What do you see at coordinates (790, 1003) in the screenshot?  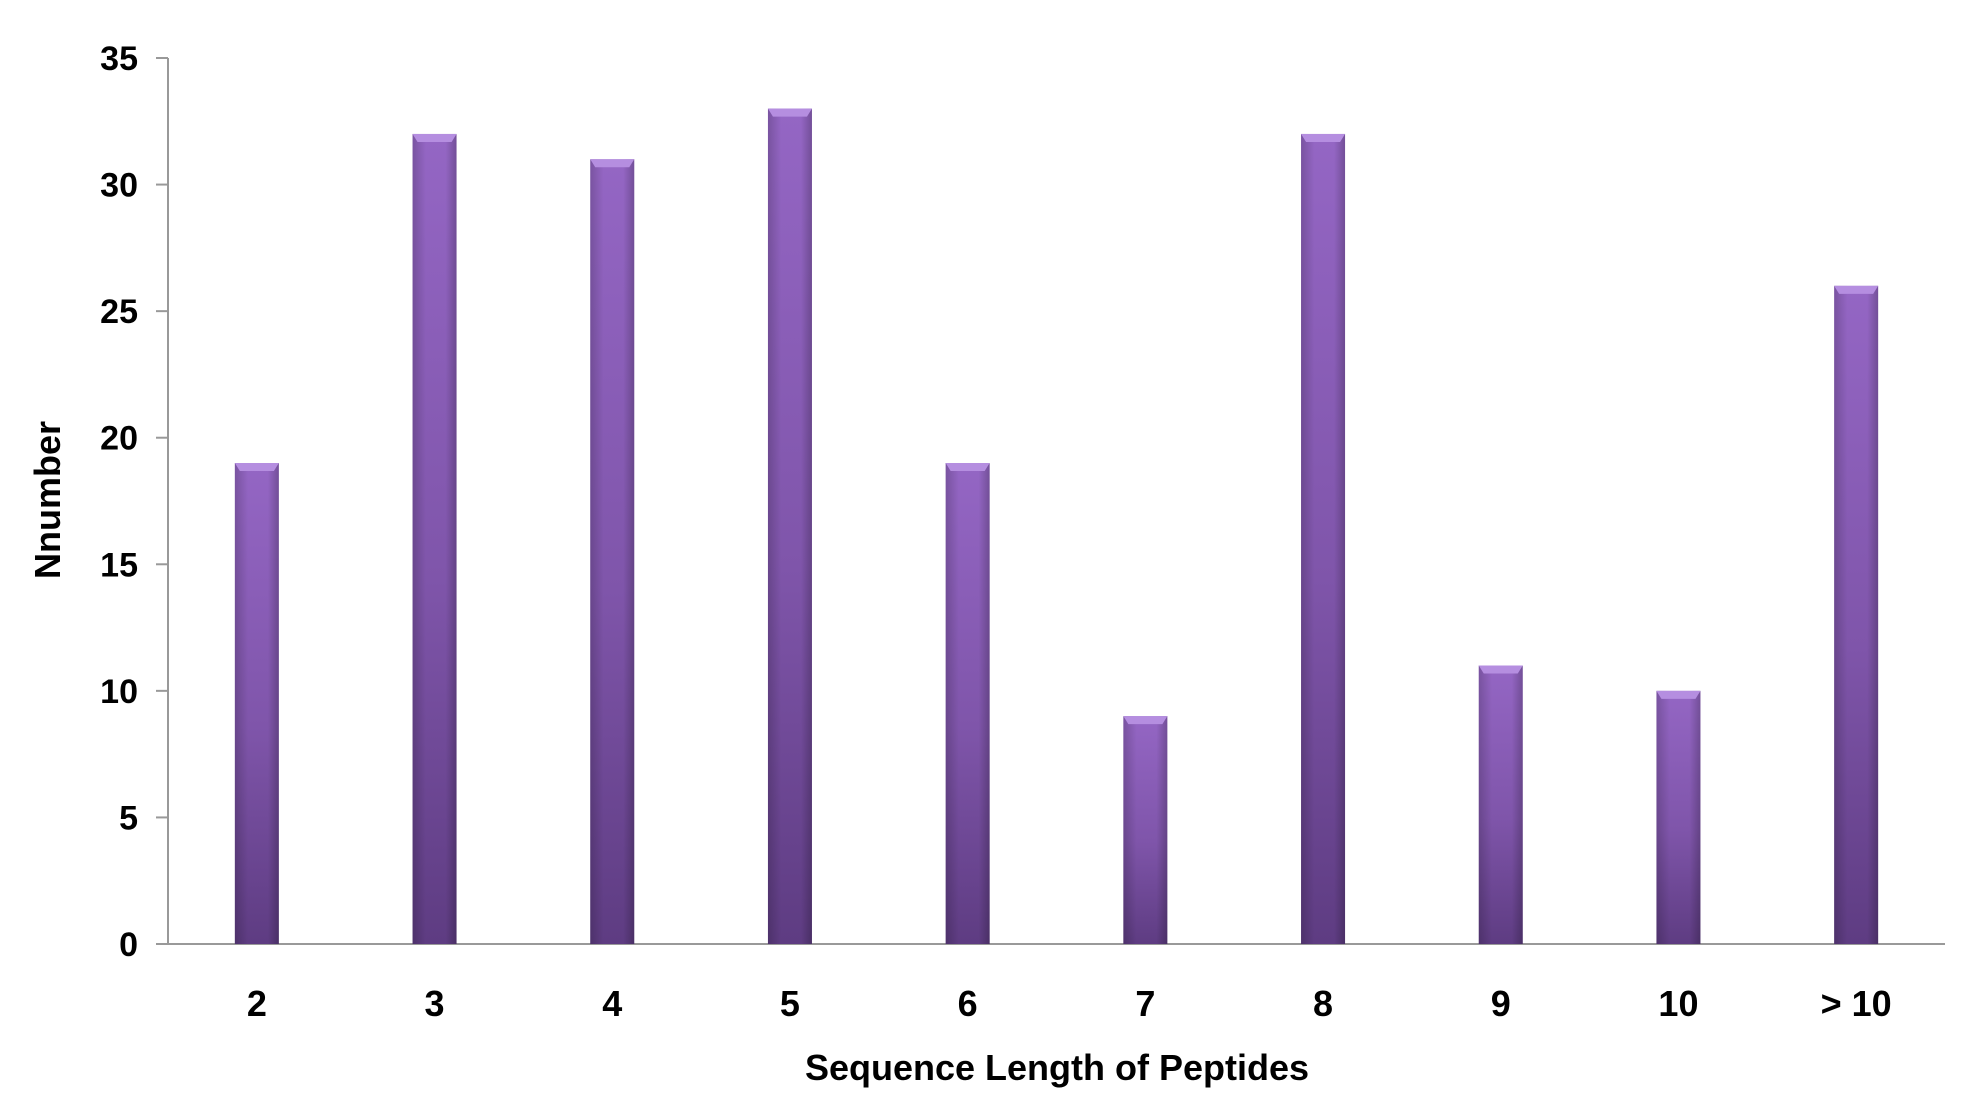 I see `x-tick-label: 5` at bounding box center [790, 1003].